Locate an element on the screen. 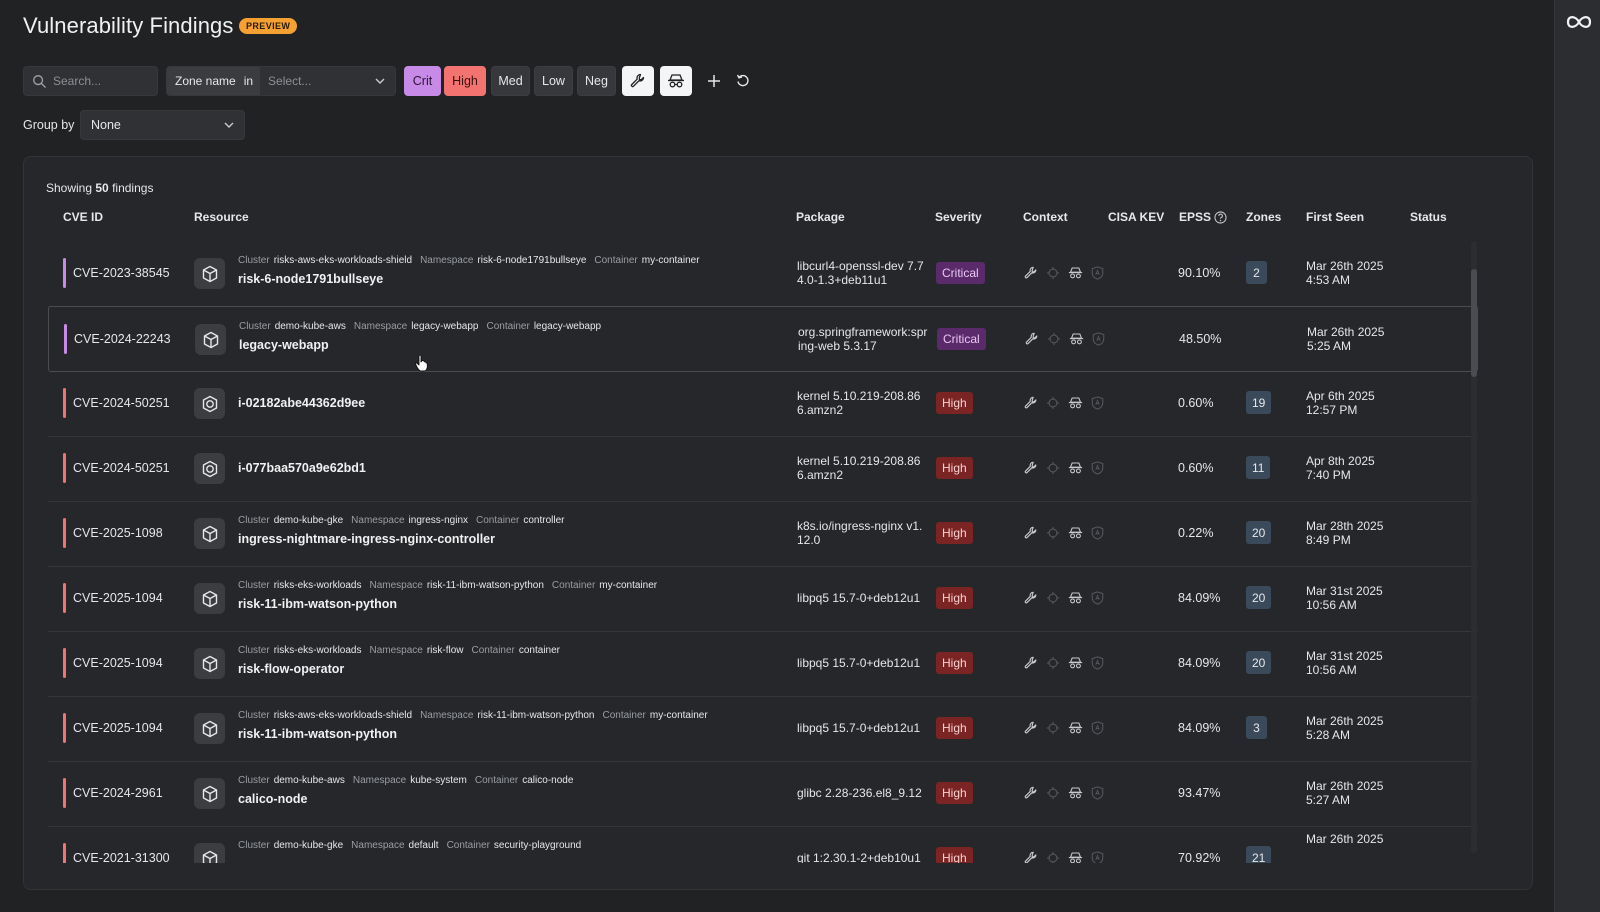 This screenshot has width=1600, height=912. cve-id: CVE-2023-38545 is located at coordinates (121, 273).